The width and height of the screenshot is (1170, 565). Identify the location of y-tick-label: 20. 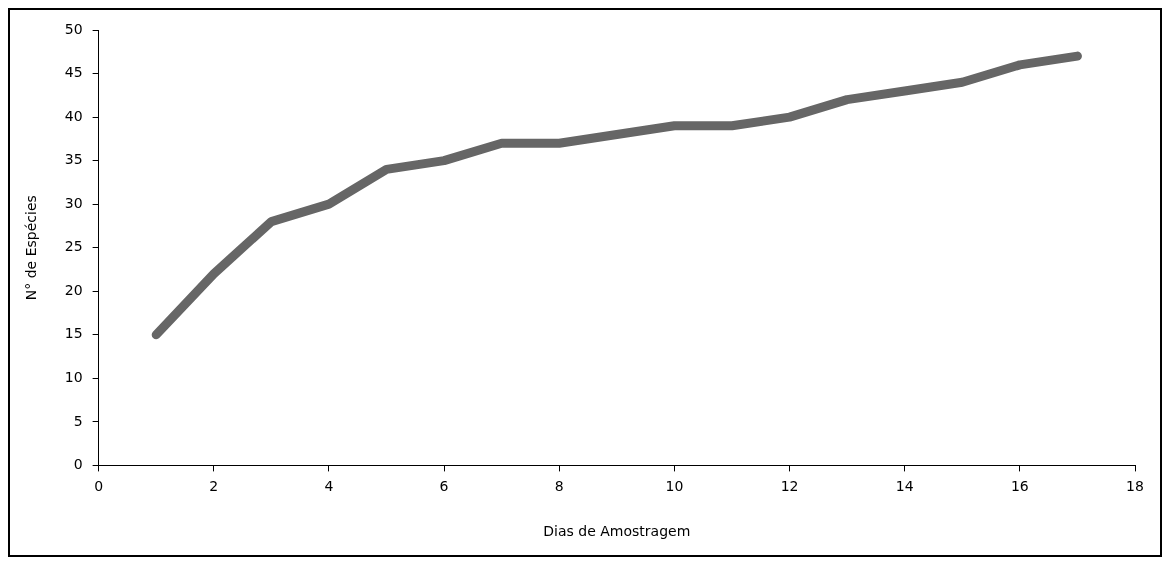
(73, 289).